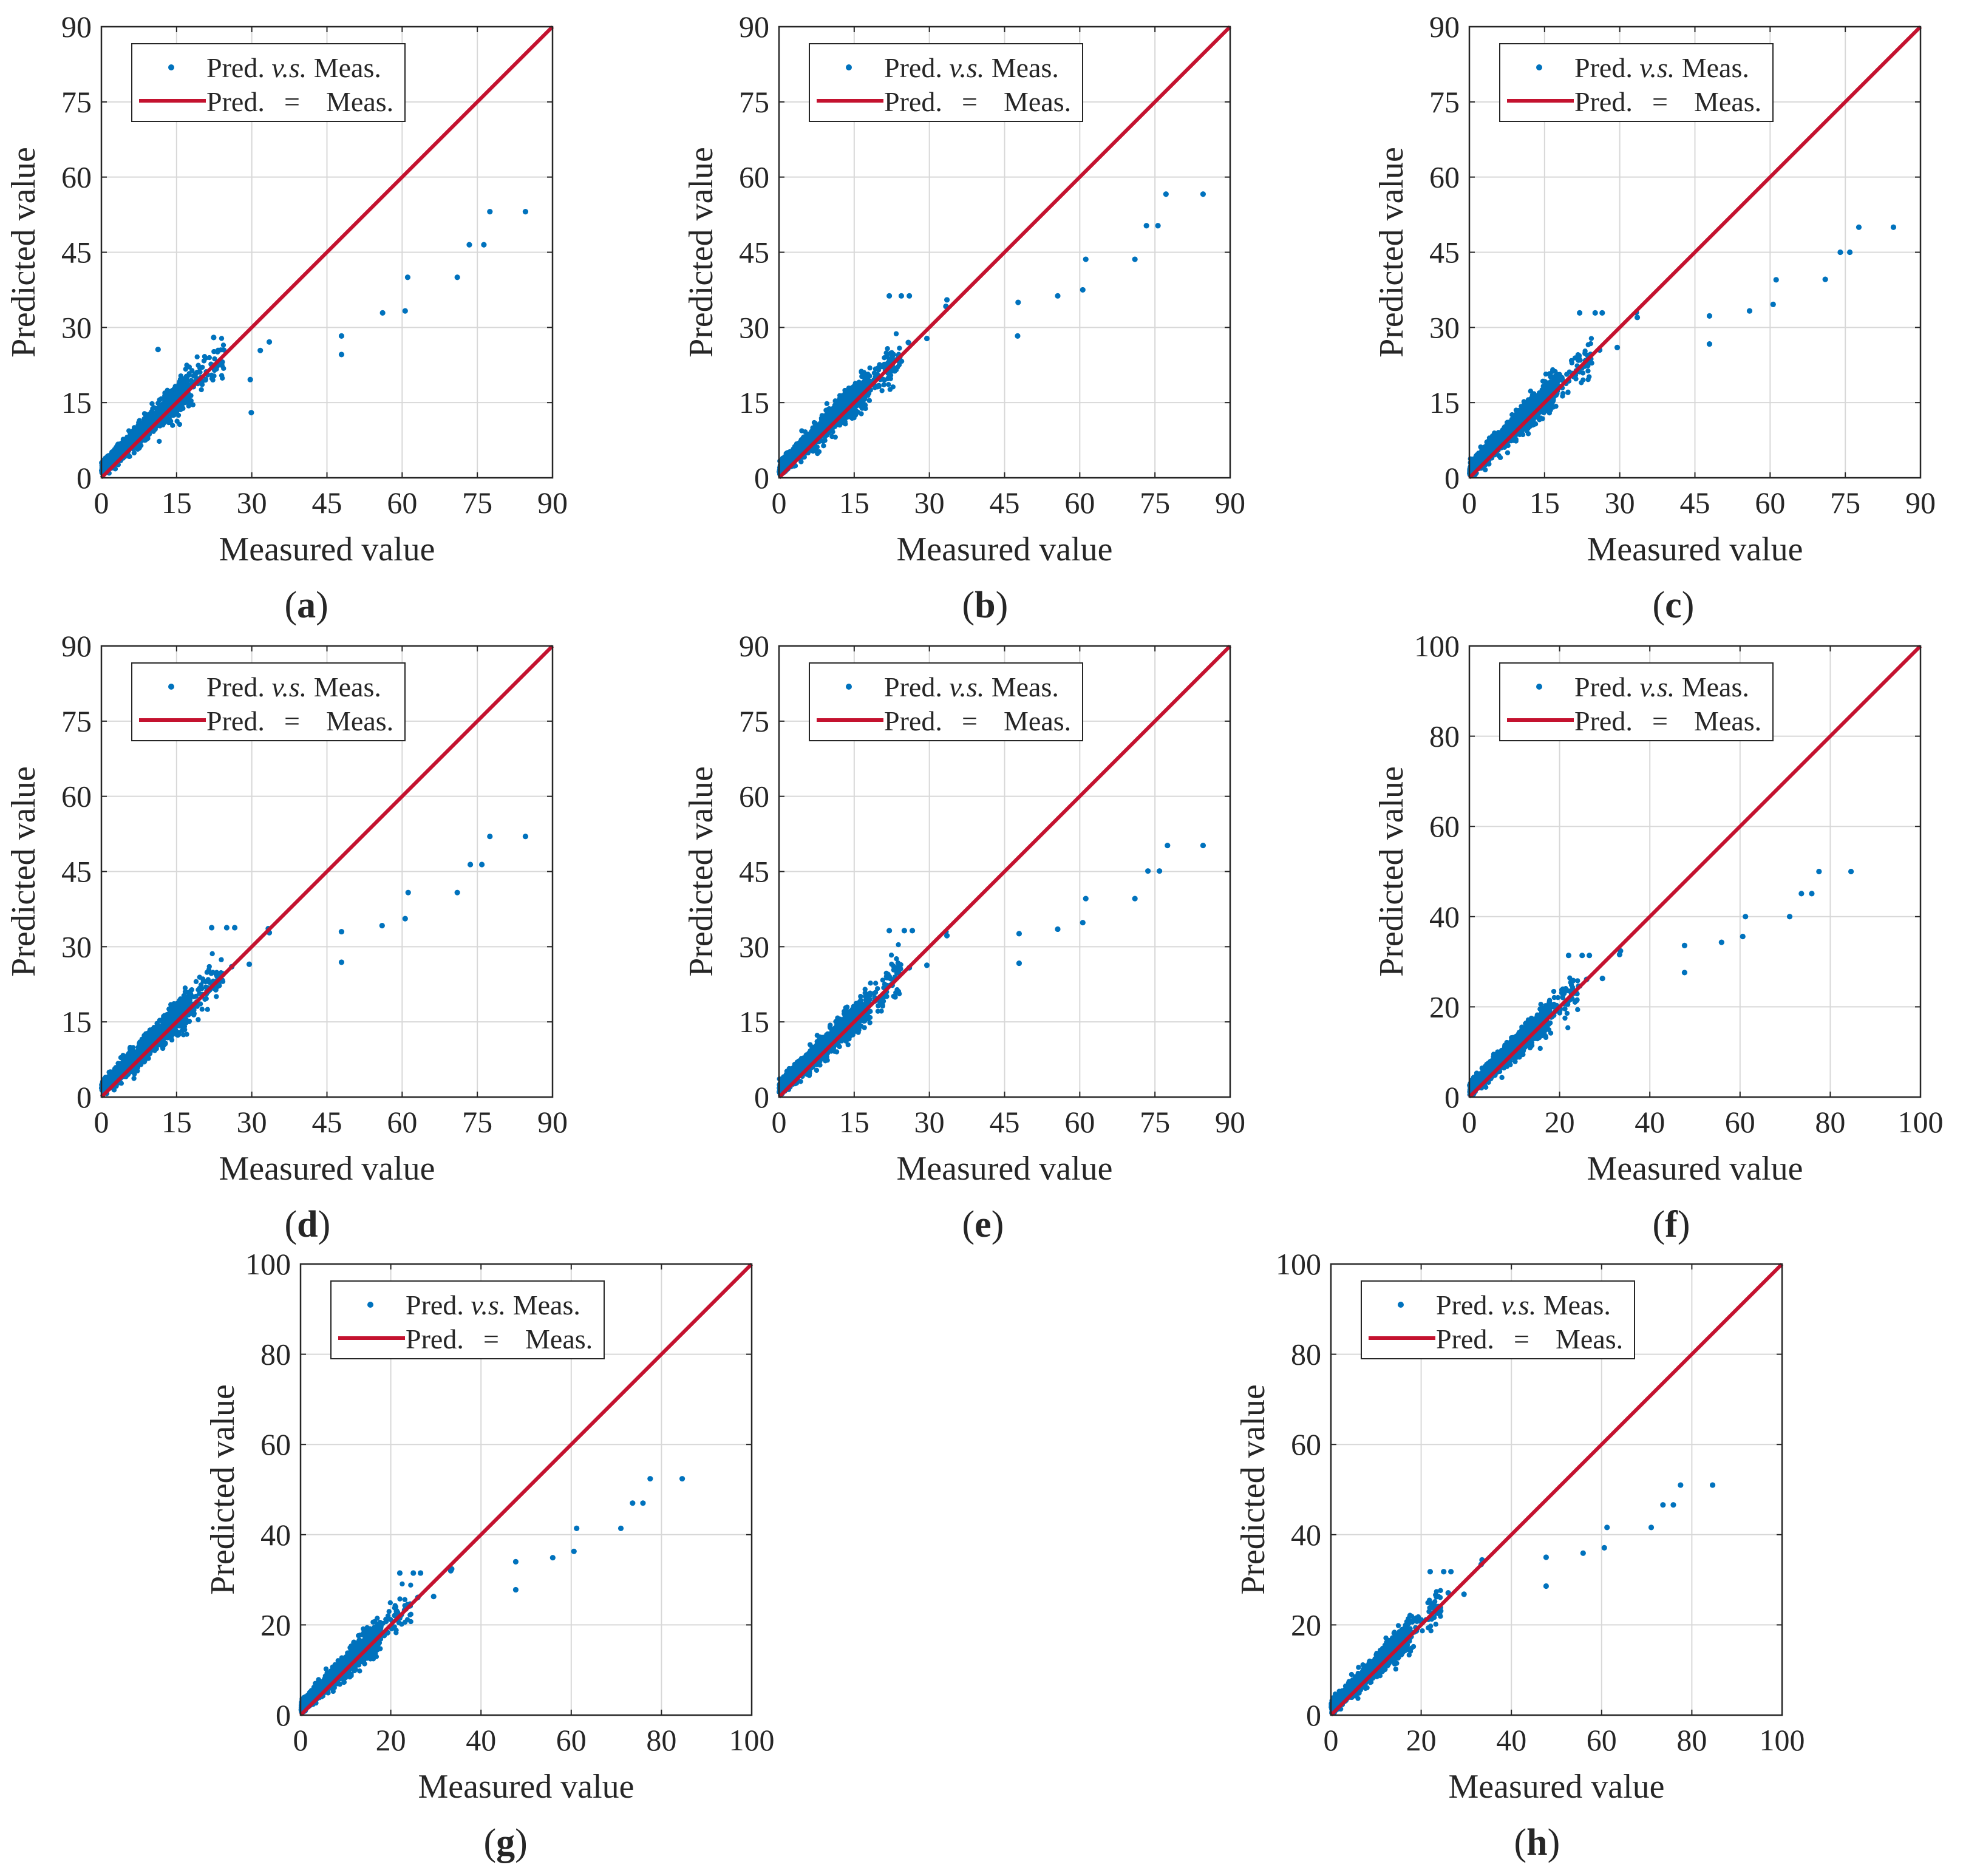 The height and width of the screenshot is (1876, 1963). What do you see at coordinates (1079, 503) in the screenshot?
I see `x-tick-label: 60` at bounding box center [1079, 503].